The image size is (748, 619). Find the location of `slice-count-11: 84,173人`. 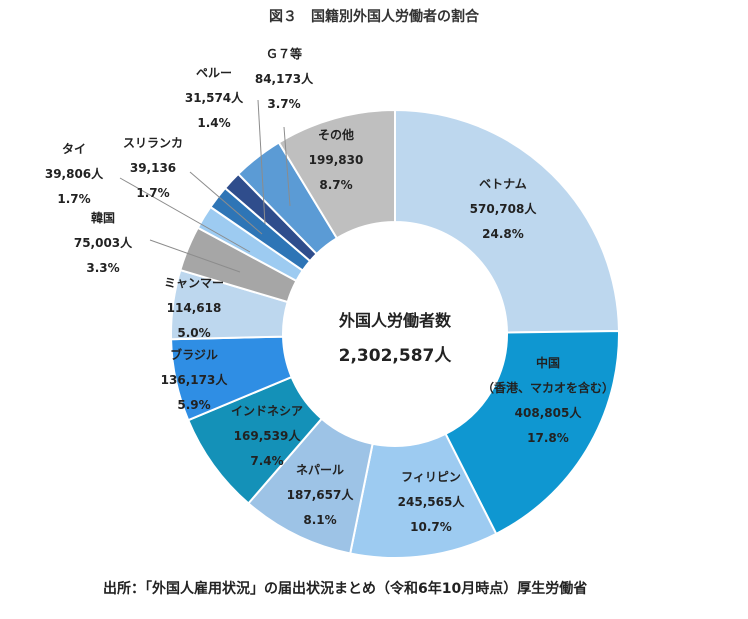

slice-count-11: 84,173人 is located at coordinates (284, 78).